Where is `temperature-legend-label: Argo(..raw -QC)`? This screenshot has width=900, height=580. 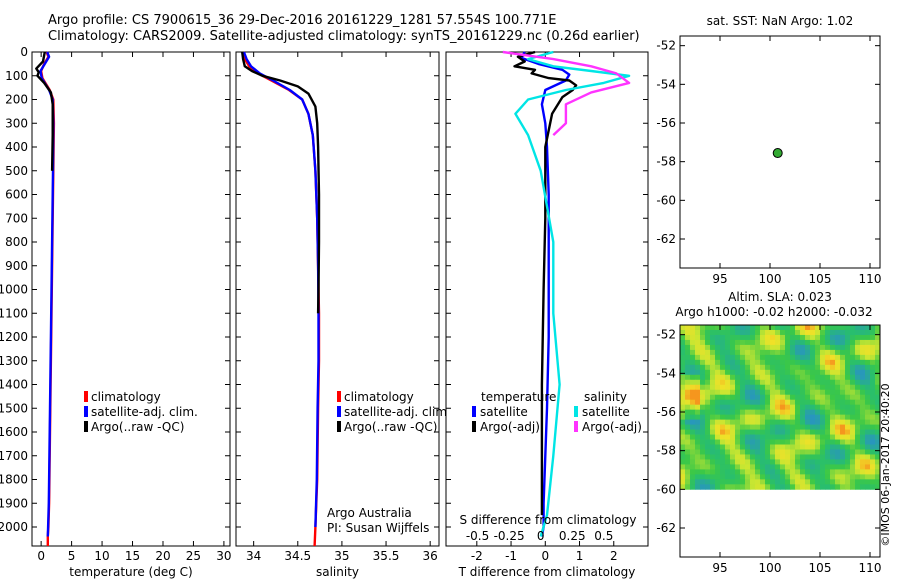
temperature-legend-label: Argo(..raw -QC) is located at coordinates (137, 427).